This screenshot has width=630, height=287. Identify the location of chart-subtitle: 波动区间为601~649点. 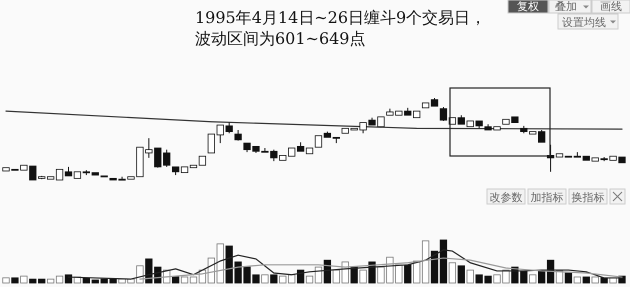
(280, 38).